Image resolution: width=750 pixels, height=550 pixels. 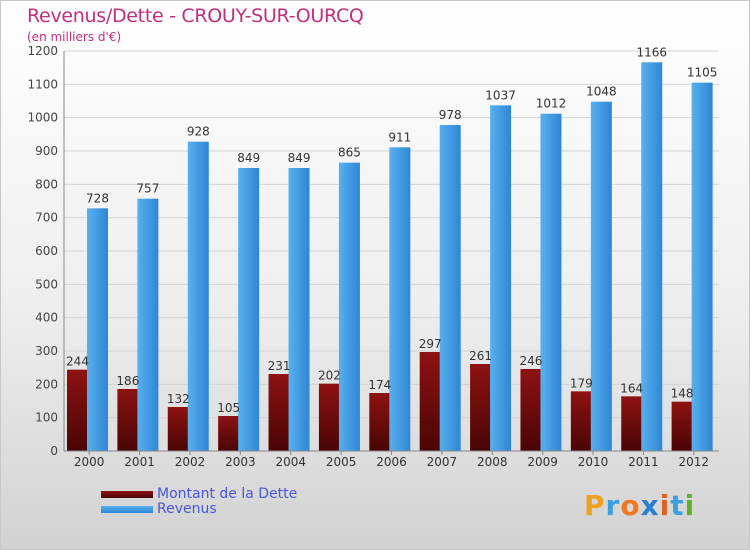 I want to click on y-tick-label: 700, so click(x=46, y=218).